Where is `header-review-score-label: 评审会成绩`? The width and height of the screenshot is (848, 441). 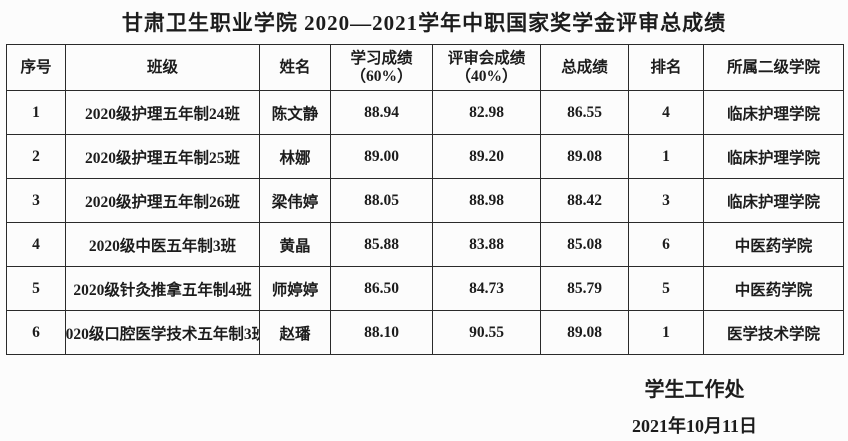
header-review-score-label: 评审会成绩 is located at coordinates (486, 58).